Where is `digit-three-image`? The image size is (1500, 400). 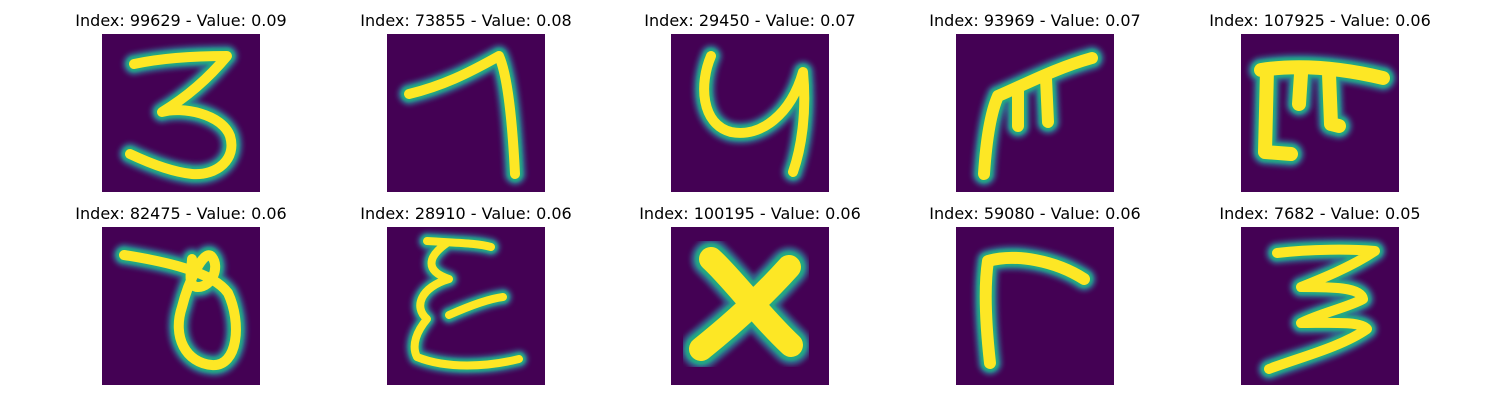
digit-three-image is located at coordinates (181, 113).